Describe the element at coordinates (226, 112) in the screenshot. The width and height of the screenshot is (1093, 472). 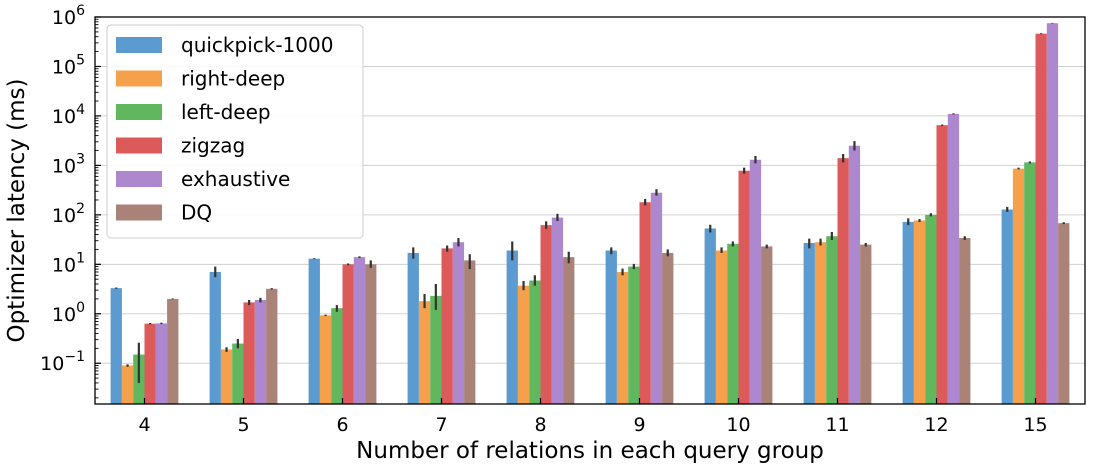
I see `legend-label: left-deep` at that location.